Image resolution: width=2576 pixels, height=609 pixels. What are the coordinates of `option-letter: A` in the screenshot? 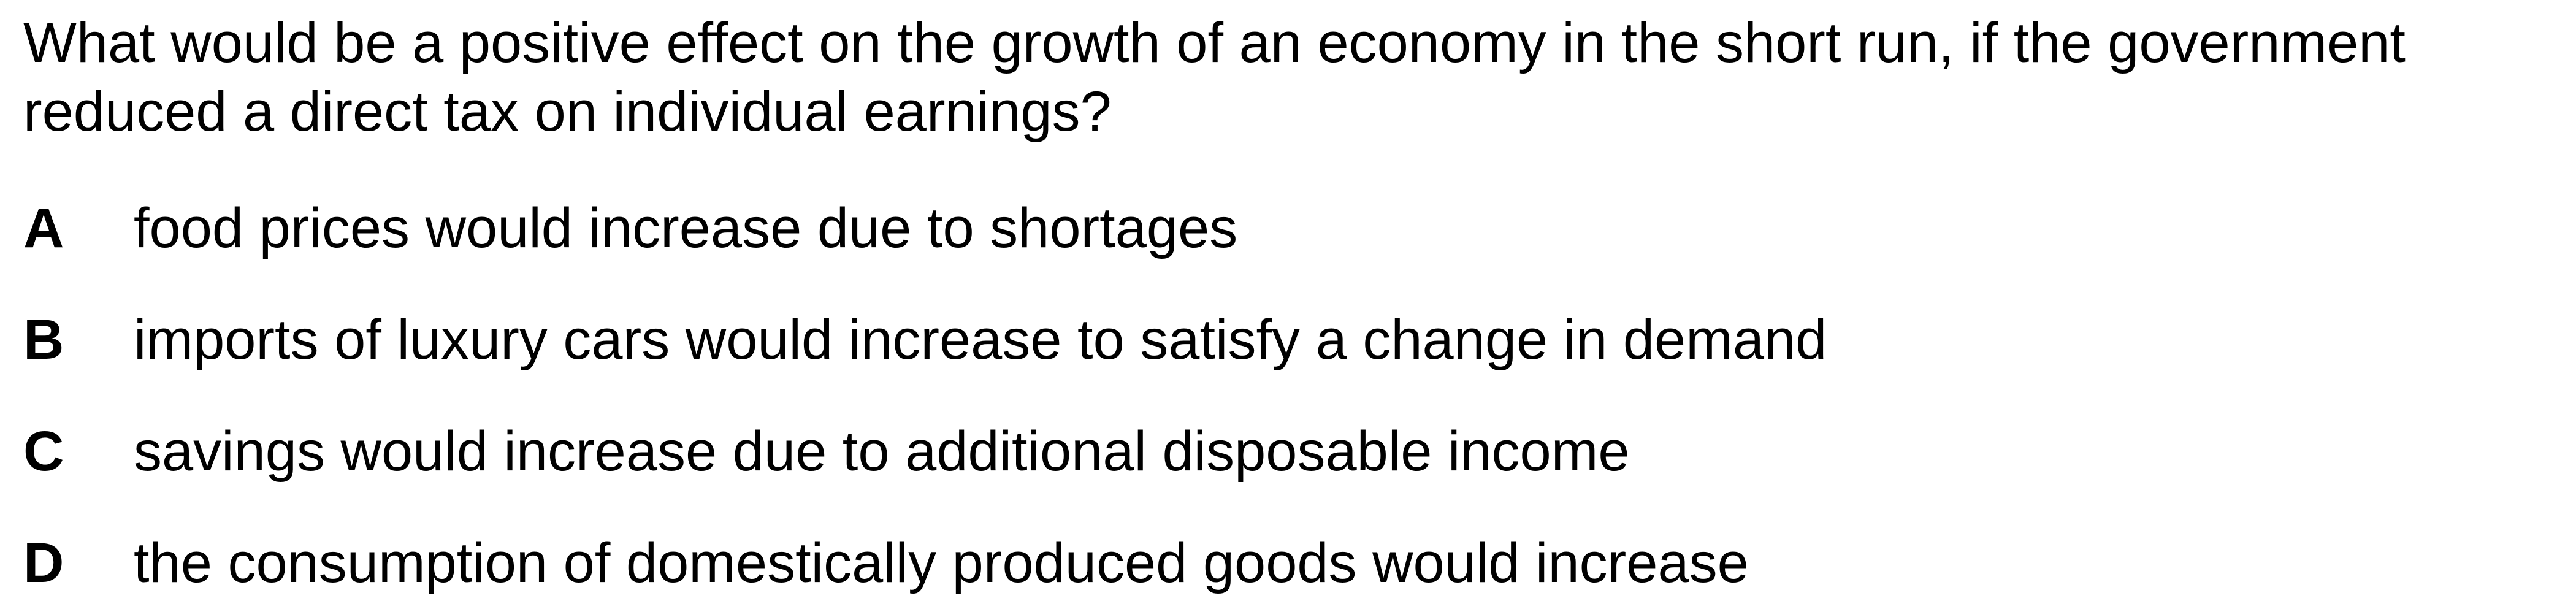 It's located at (43, 228).